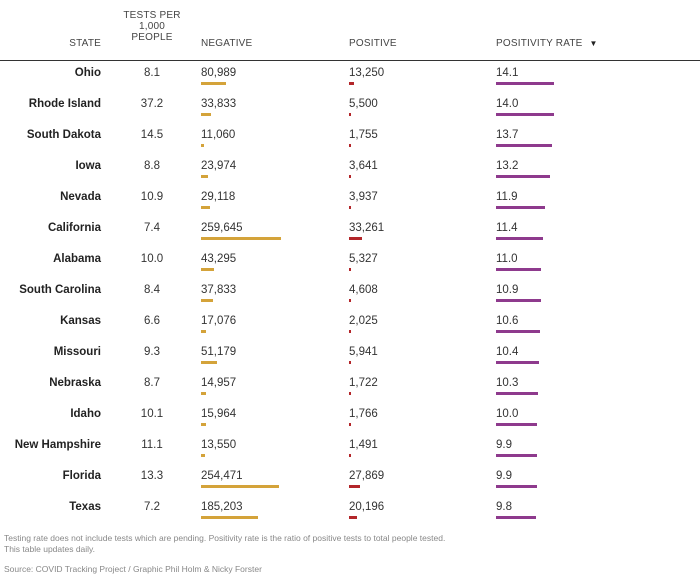 The image size is (700, 578). I want to click on positivity-rate-cell: 13.7, so click(507, 135).